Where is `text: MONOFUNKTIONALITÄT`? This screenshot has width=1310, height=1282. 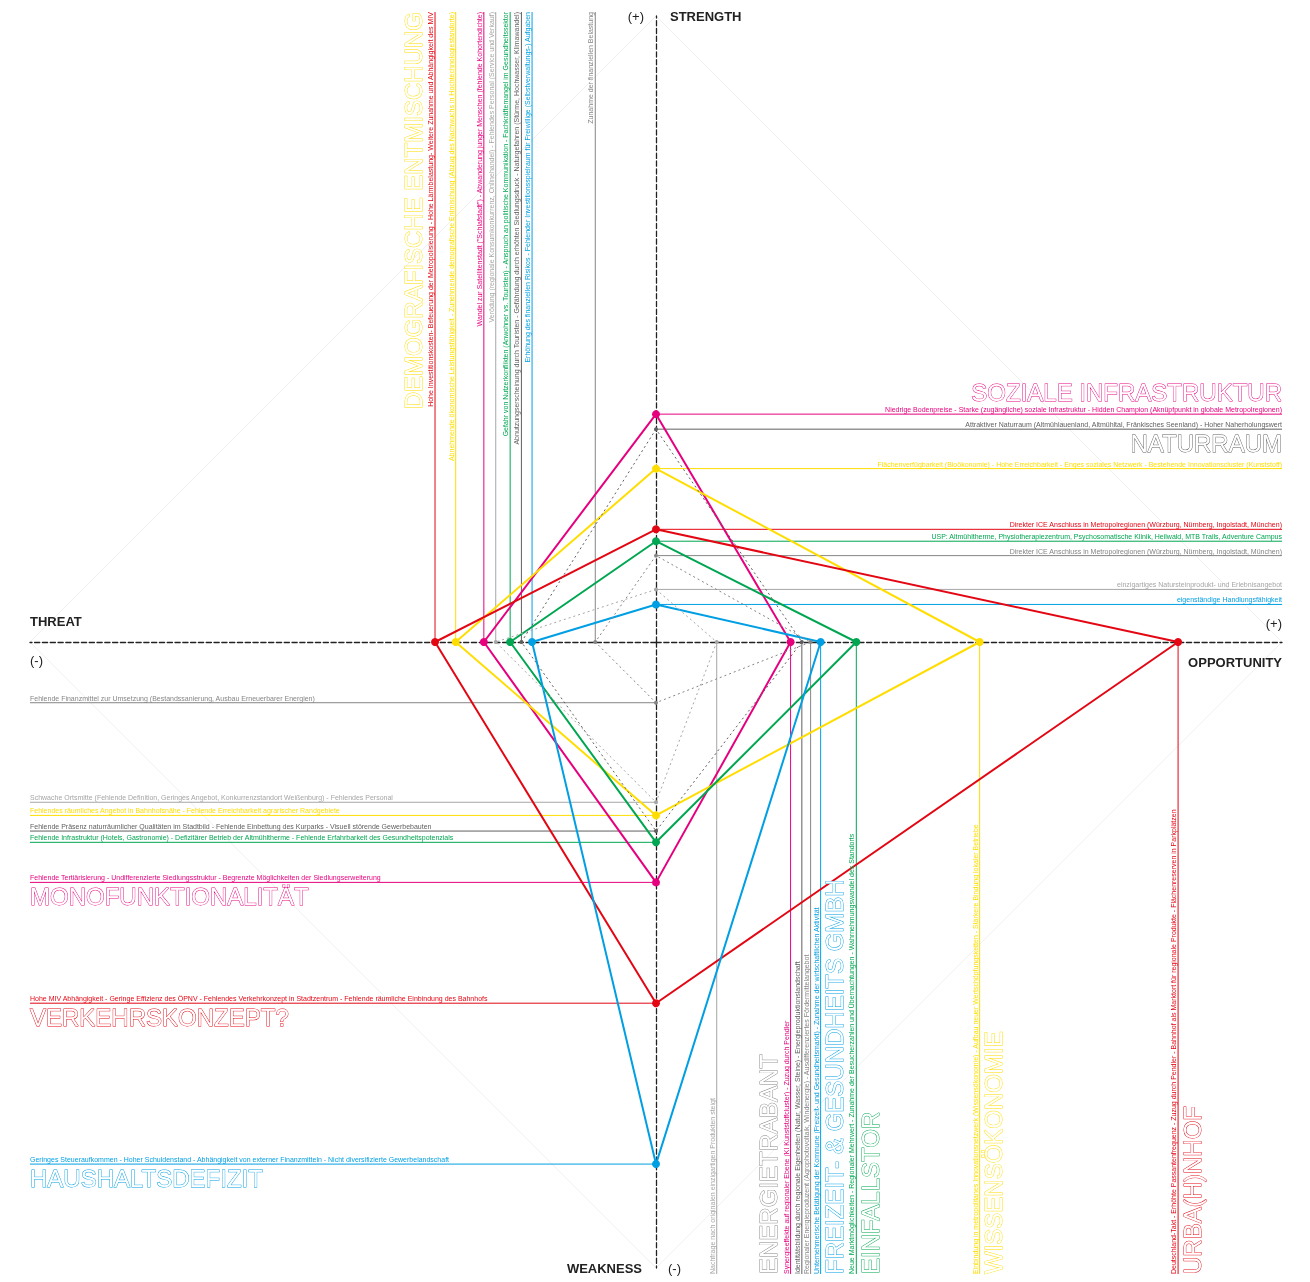 text: MONOFUNKTIONALITÄT is located at coordinates (170, 896).